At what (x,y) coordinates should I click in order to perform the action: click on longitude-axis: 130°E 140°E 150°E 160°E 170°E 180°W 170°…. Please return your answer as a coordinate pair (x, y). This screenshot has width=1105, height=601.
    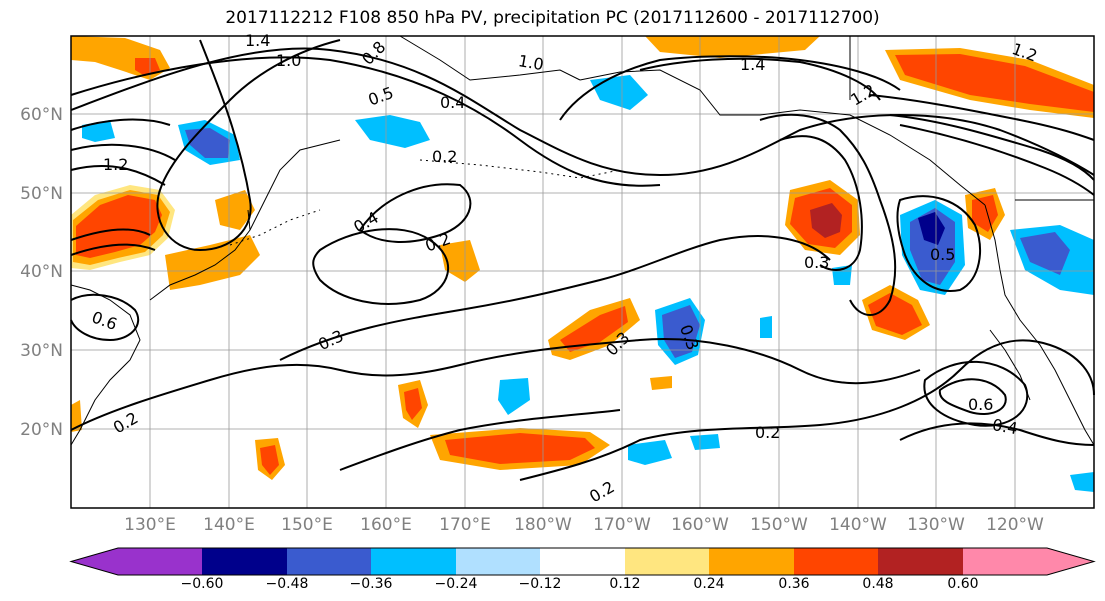
    Looking at the image, I should click on (584, 525).